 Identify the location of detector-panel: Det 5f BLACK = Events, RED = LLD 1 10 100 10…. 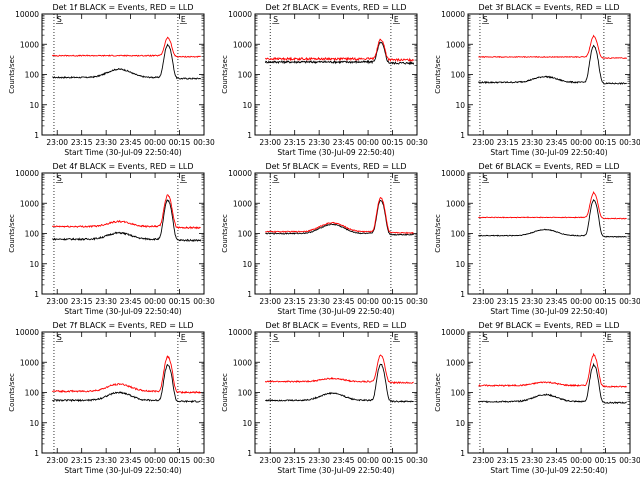
(324, 239).